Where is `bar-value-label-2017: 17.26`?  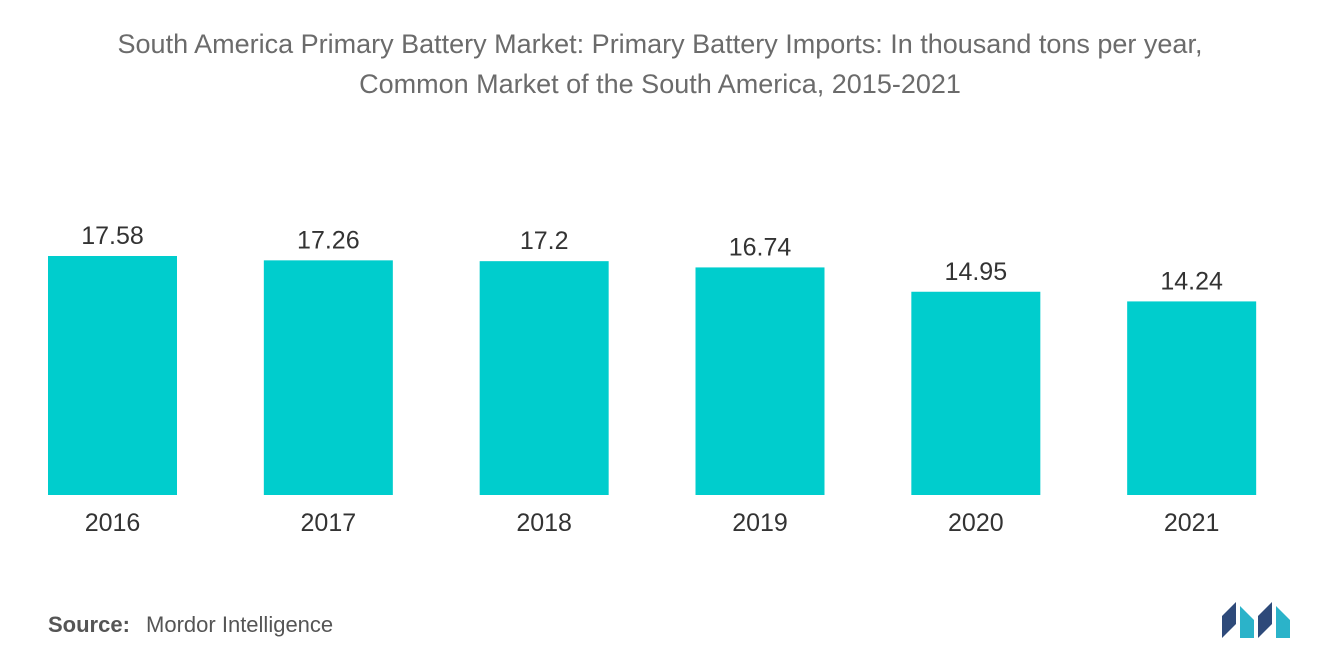
bar-value-label-2017: 17.26 is located at coordinates (328, 240).